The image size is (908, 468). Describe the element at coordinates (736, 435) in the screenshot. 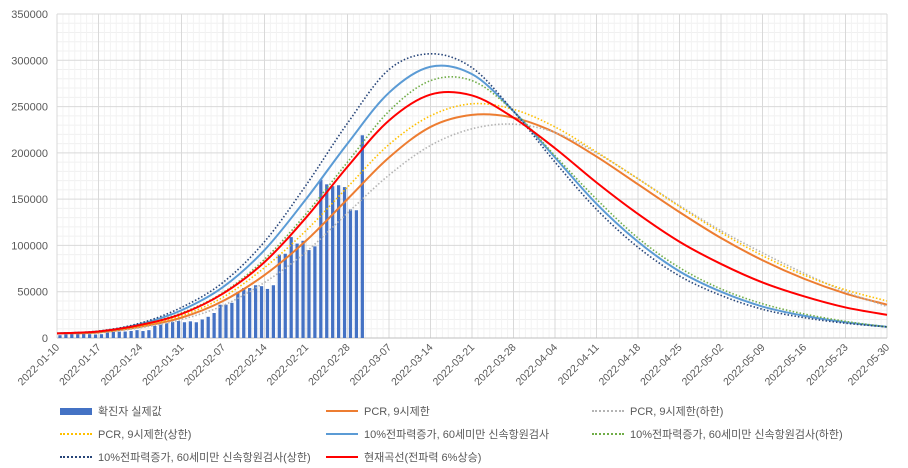

I see `legend-label: 10%전파력증가, 60세미만 신속항원검사(하한)` at that location.